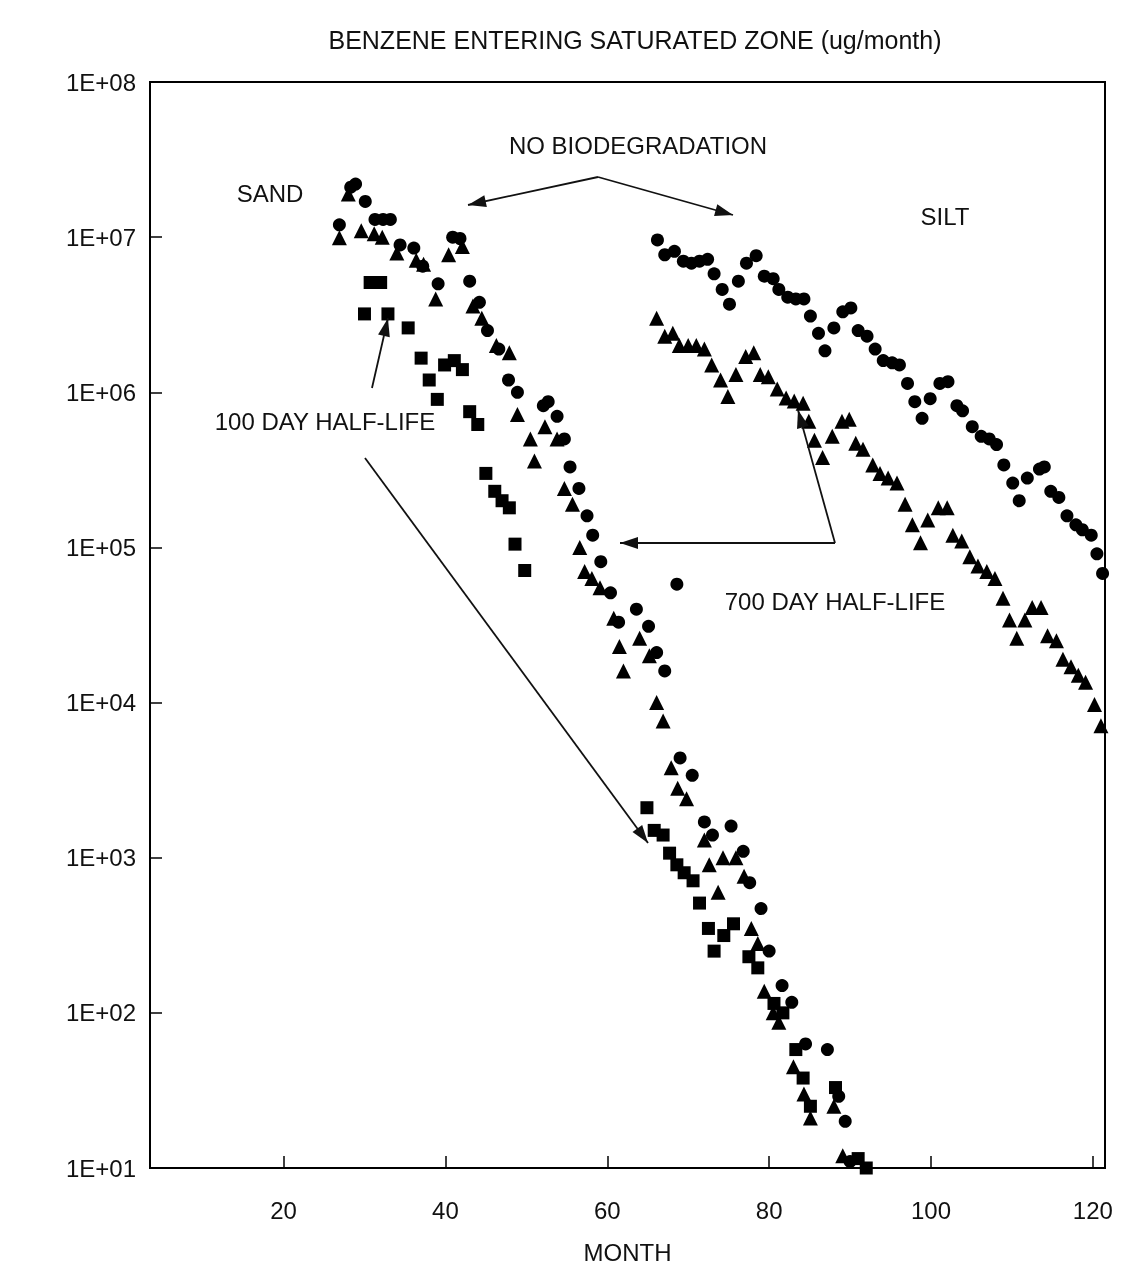 The width and height of the screenshot is (1127, 1278). Describe the element at coordinates (283, 1210) in the screenshot. I see `x-tick-label: 20` at that location.